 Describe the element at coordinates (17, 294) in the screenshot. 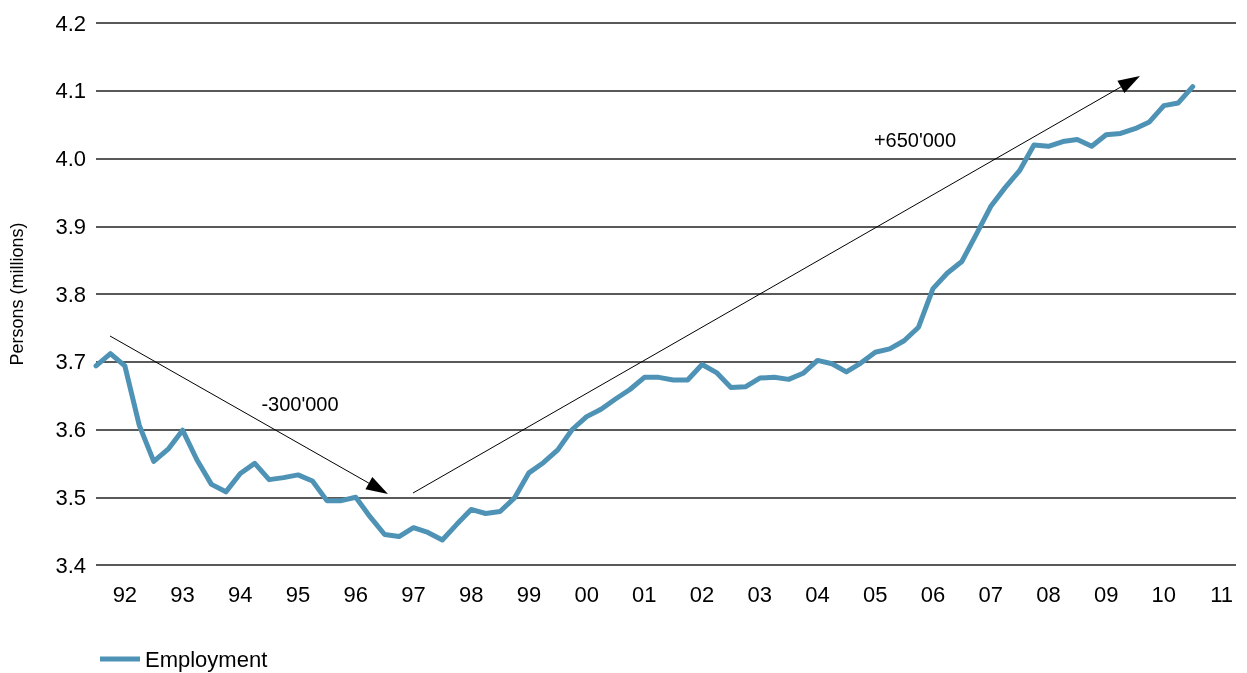

I see `y-axis-title: Persons (millions)` at that location.